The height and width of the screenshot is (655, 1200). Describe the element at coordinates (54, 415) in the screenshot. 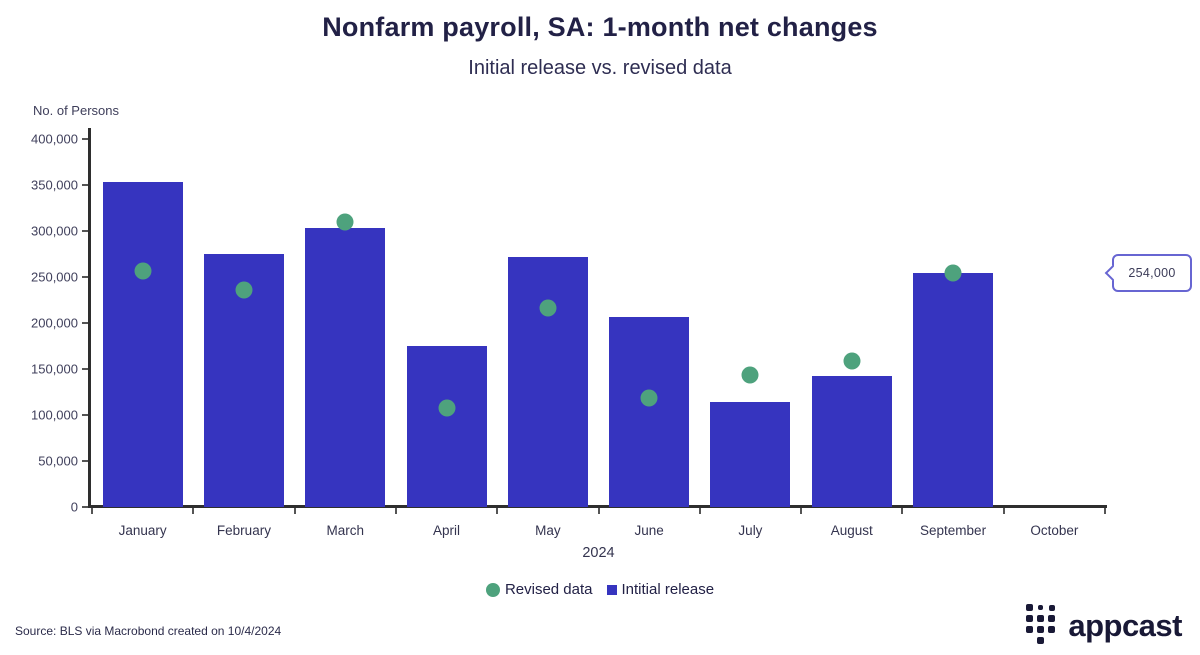

I see `y-tick-label: 100,000` at that location.